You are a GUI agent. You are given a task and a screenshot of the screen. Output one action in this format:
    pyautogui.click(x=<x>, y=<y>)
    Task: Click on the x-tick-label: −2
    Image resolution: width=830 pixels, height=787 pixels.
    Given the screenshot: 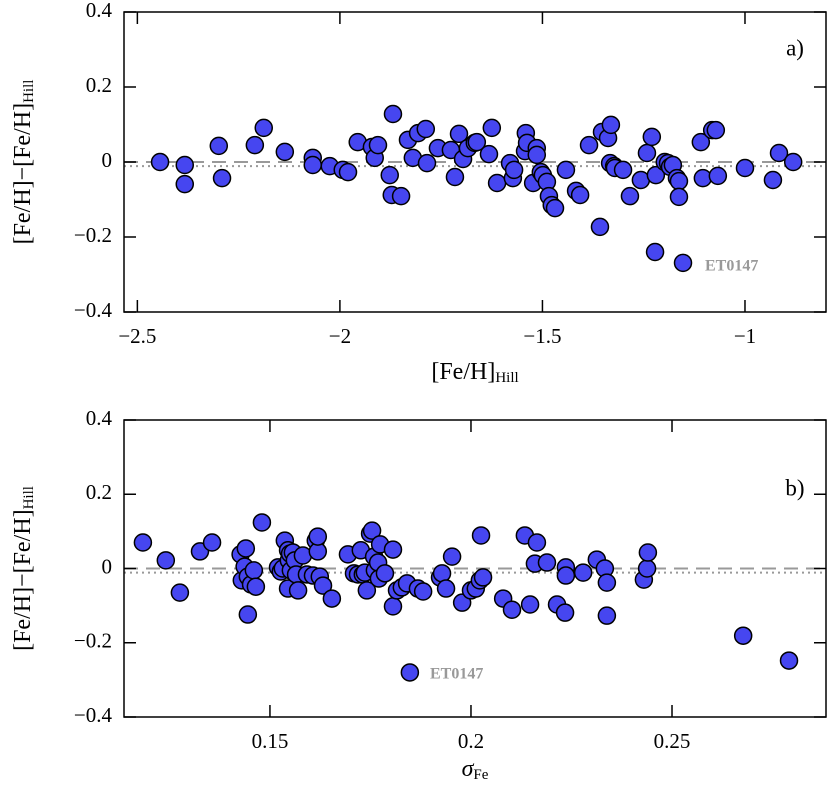 What is the action you would take?
    pyautogui.click(x=340, y=336)
    